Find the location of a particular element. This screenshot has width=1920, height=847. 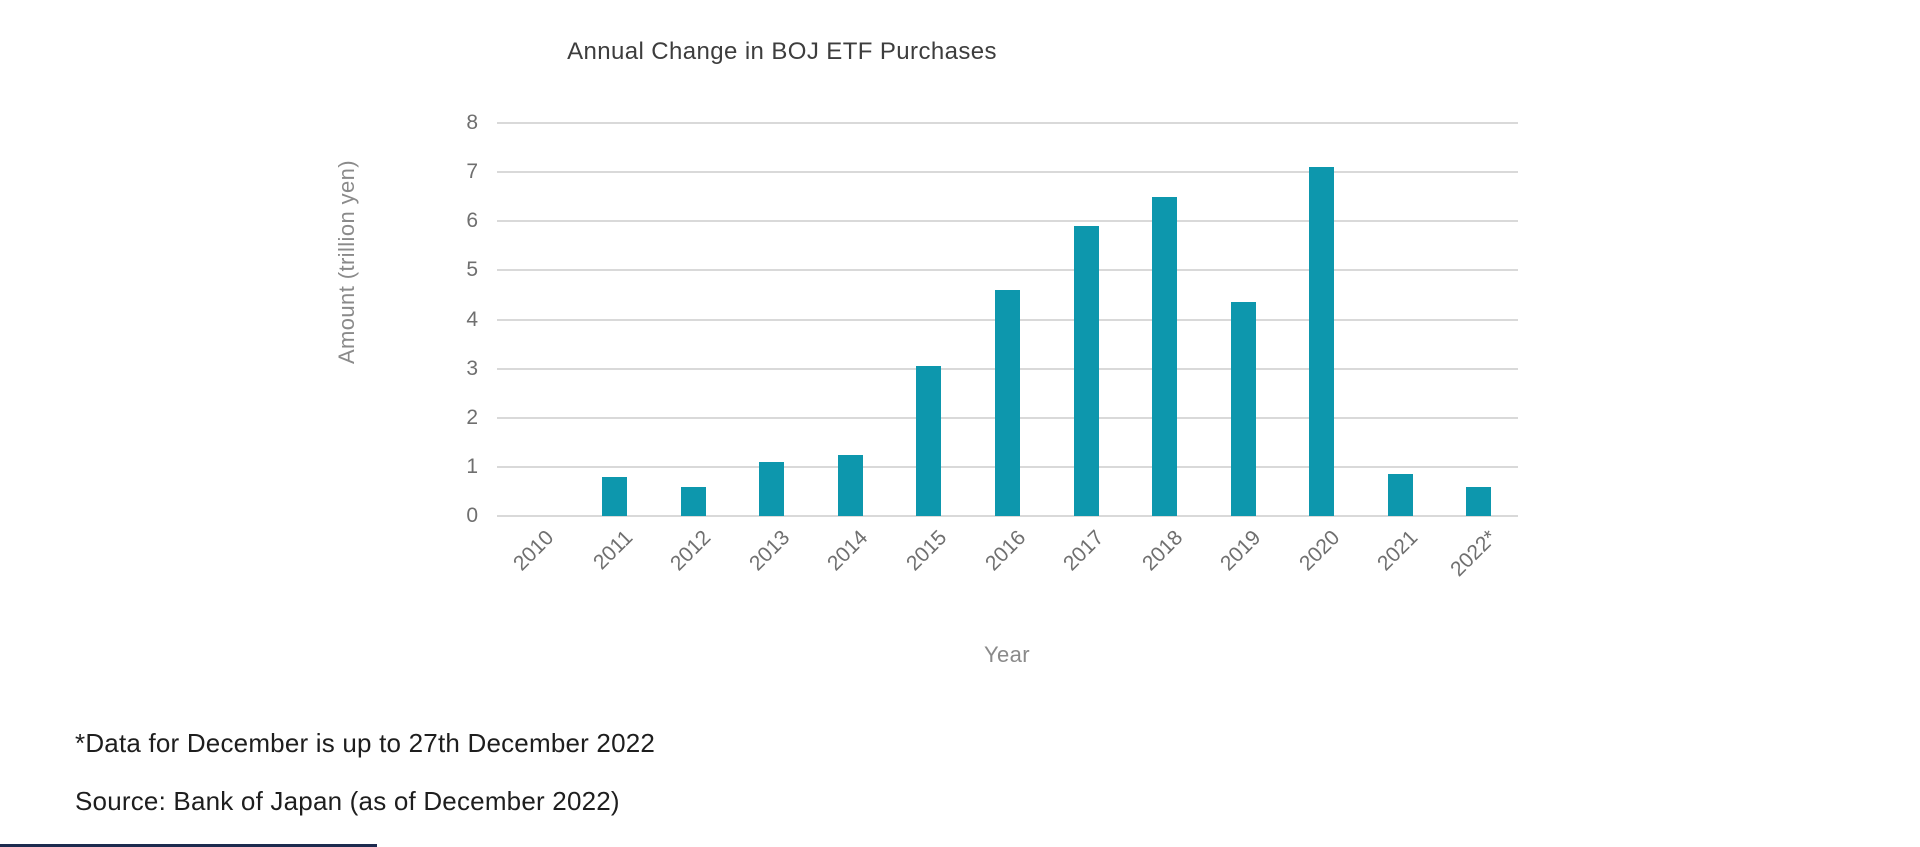

x-tick-label-2012: 2012 is located at coordinates (690, 551).